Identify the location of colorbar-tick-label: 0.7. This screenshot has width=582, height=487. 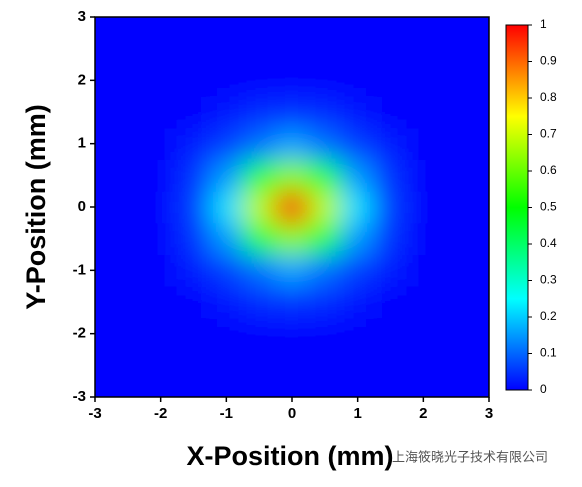
(548, 134).